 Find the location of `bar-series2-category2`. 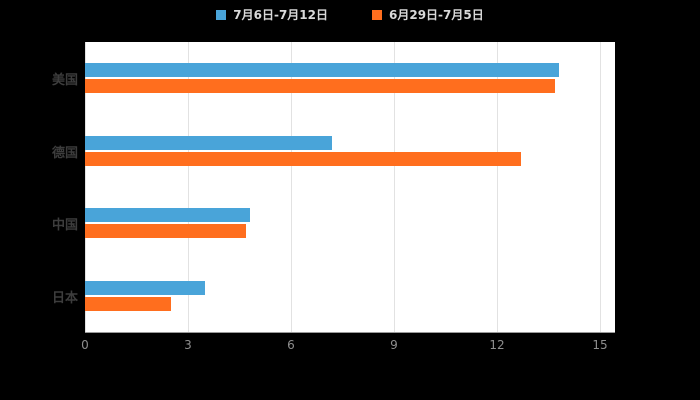

bar-series2-category2 is located at coordinates (303, 158).